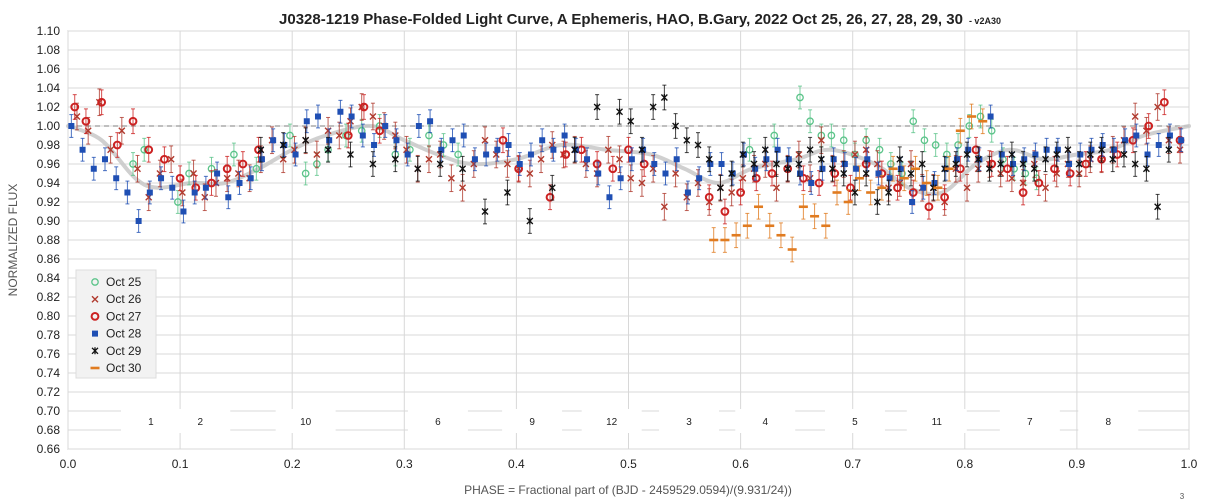 The image size is (1207, 504). What do you see at coordinates (68, 464) in the screenshot?
I see `x-tick-label: 0.0` at bounding box center [68, 464].